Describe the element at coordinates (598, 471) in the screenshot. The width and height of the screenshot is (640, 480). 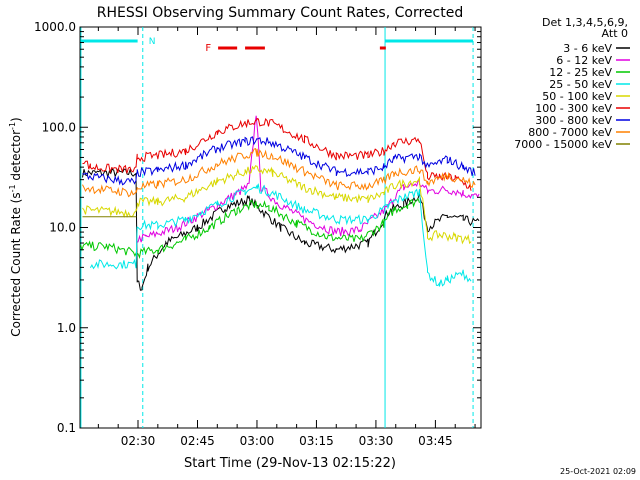
I see `timestamp: 25-Oct-2021 02:09` at that location.